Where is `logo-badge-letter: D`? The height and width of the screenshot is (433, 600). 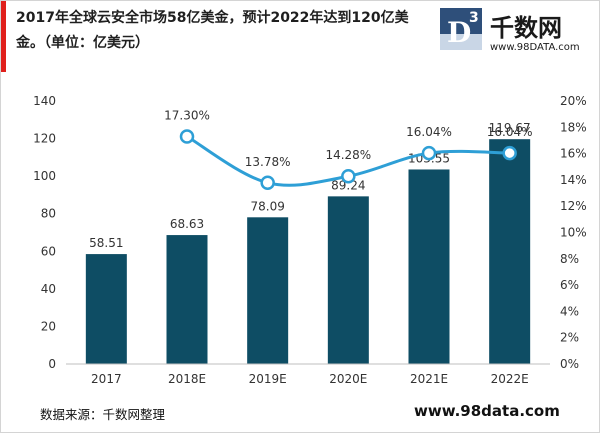 logo-badge-letter: D is located at coordinates (459, 32).